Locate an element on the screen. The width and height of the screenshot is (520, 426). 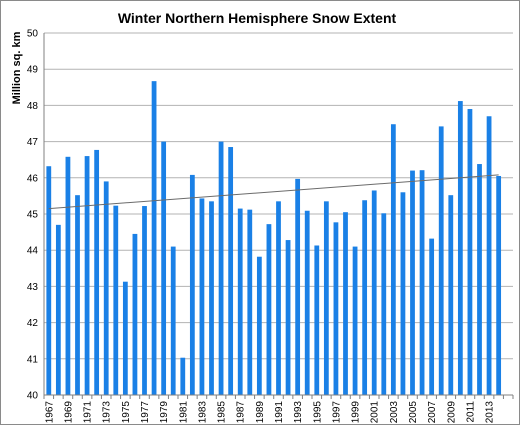
bar-1971 is located at coordinates (87, 275).